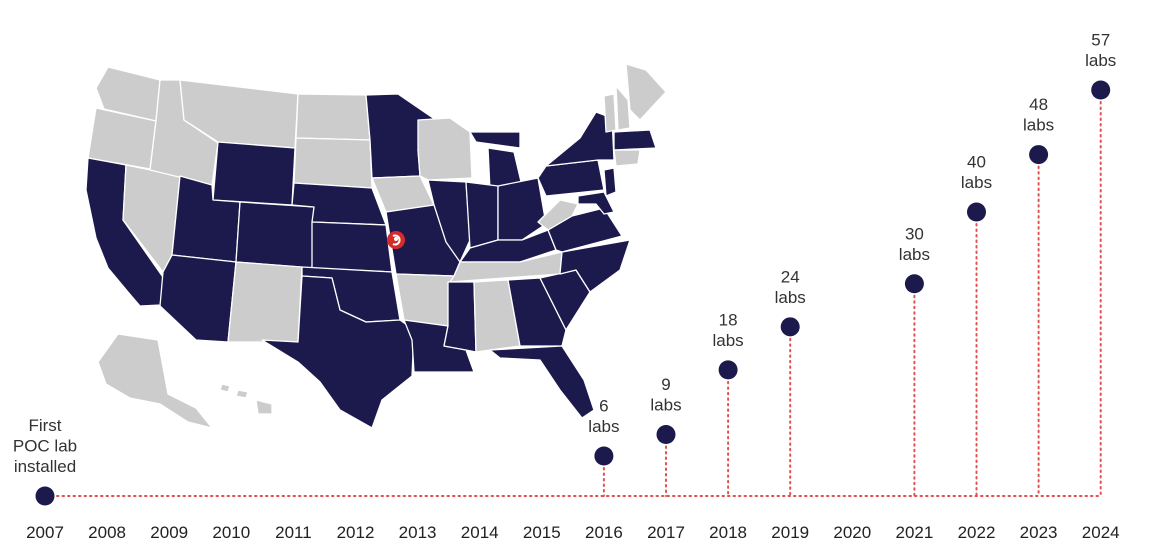  Describe the element at coordinates (790, 532) in the screenshot. I see `x-tick-label: 2019` at that location.